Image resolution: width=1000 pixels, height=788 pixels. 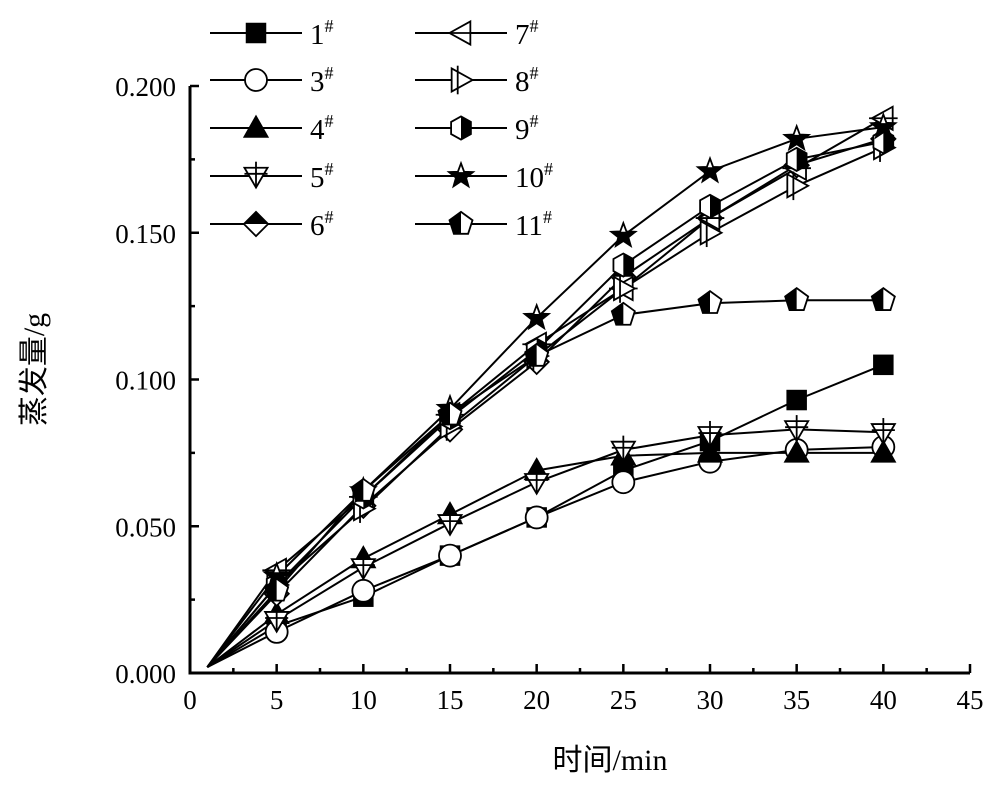 What do you see at coordinates (317, 82) in the screenshot?
I see `legend-label-number: 3` at bounding box center [317, 82].